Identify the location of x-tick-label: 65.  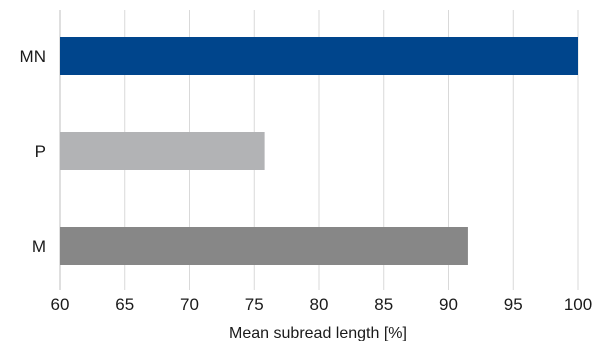
(124, 304).